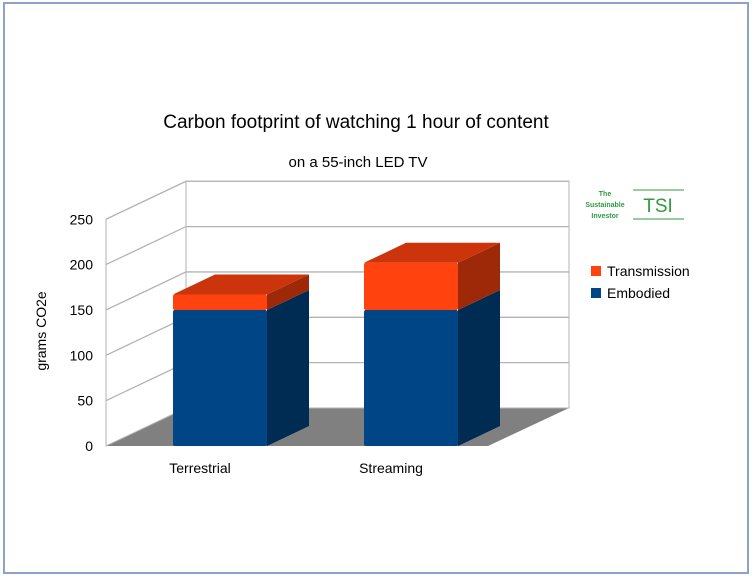 The height and width of the screenshot is (581, 756). I want to click on y-axis-label: grams CO2e, so click(41, 331).